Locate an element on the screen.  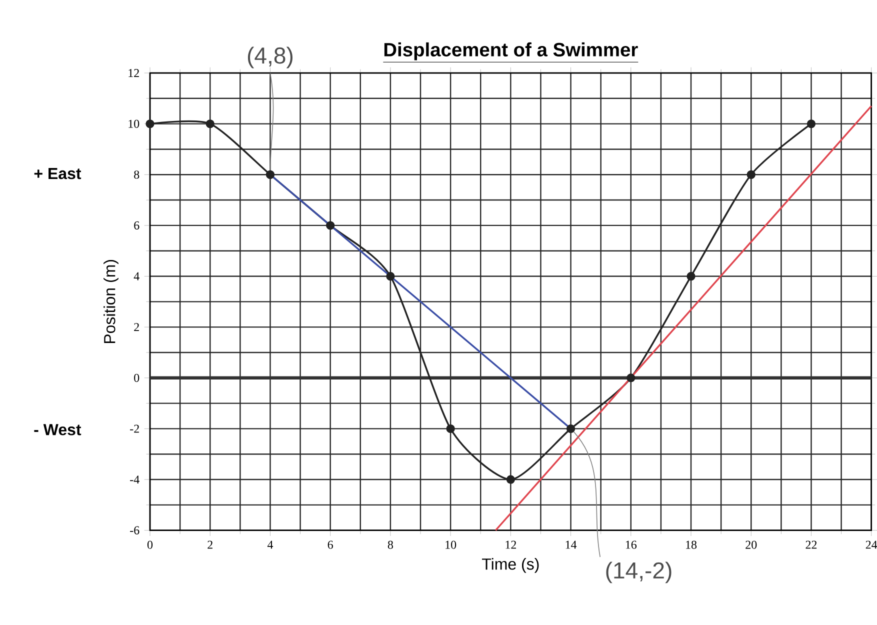
text: + East is located at coordinates (58, 174).